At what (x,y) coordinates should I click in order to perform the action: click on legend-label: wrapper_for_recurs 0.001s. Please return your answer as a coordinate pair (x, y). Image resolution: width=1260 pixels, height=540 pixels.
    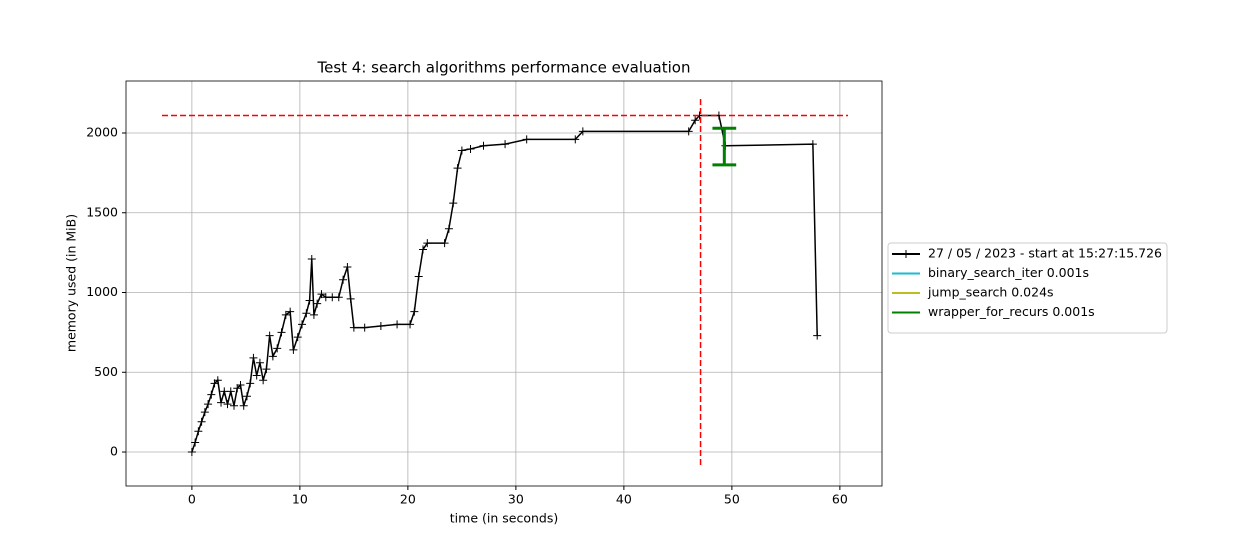
    Looking at the image, I should click on (1011, 311).